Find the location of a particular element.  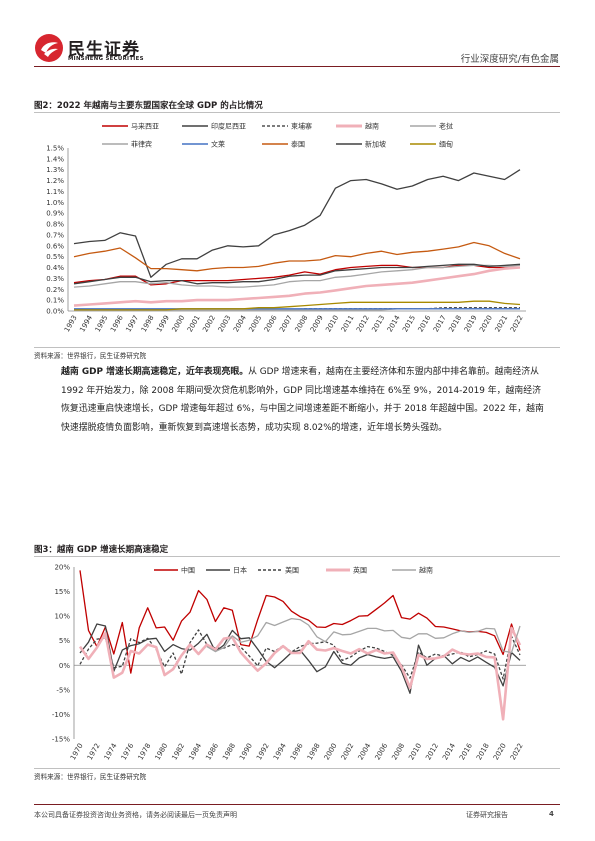

legend-label-4: 越南 is located at coordinates (426, 570).